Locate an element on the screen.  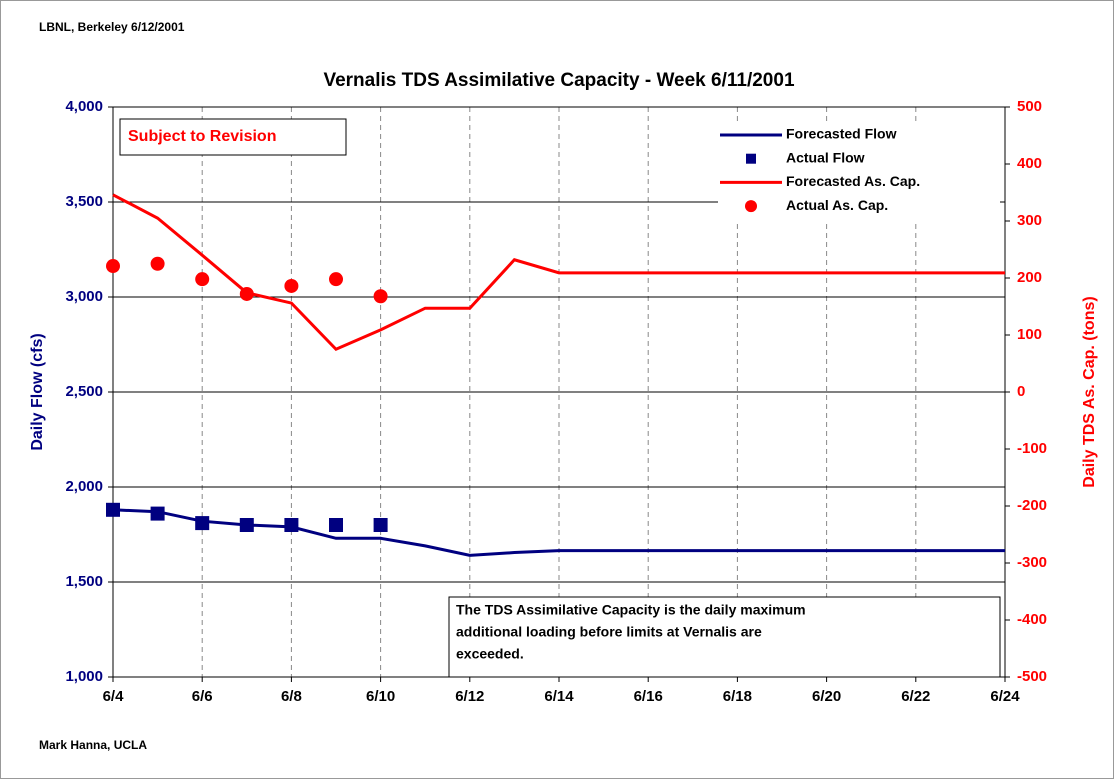
y-tick-label: 4,000 is located at coordinates (84, 106).